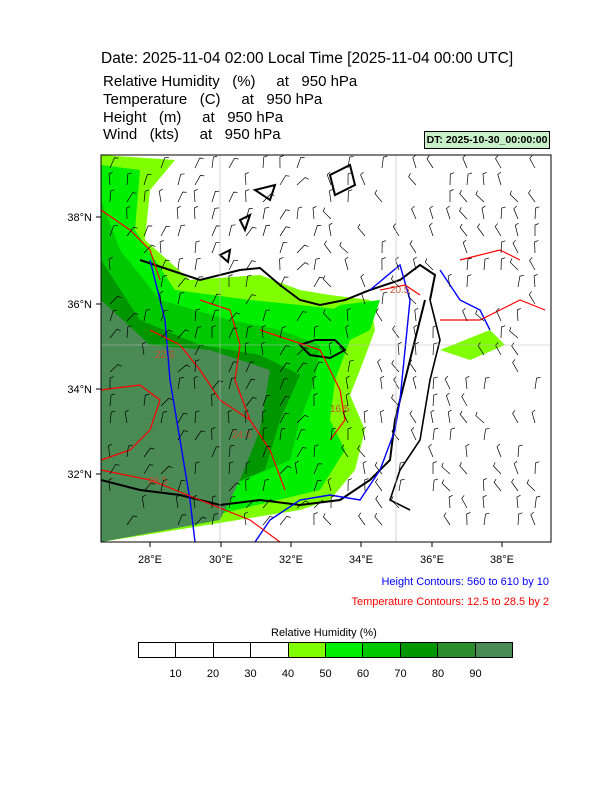 The width and height of the screenshot is (612, 792). I want to click on temp-label-center: 24.5, so click(242, 435).